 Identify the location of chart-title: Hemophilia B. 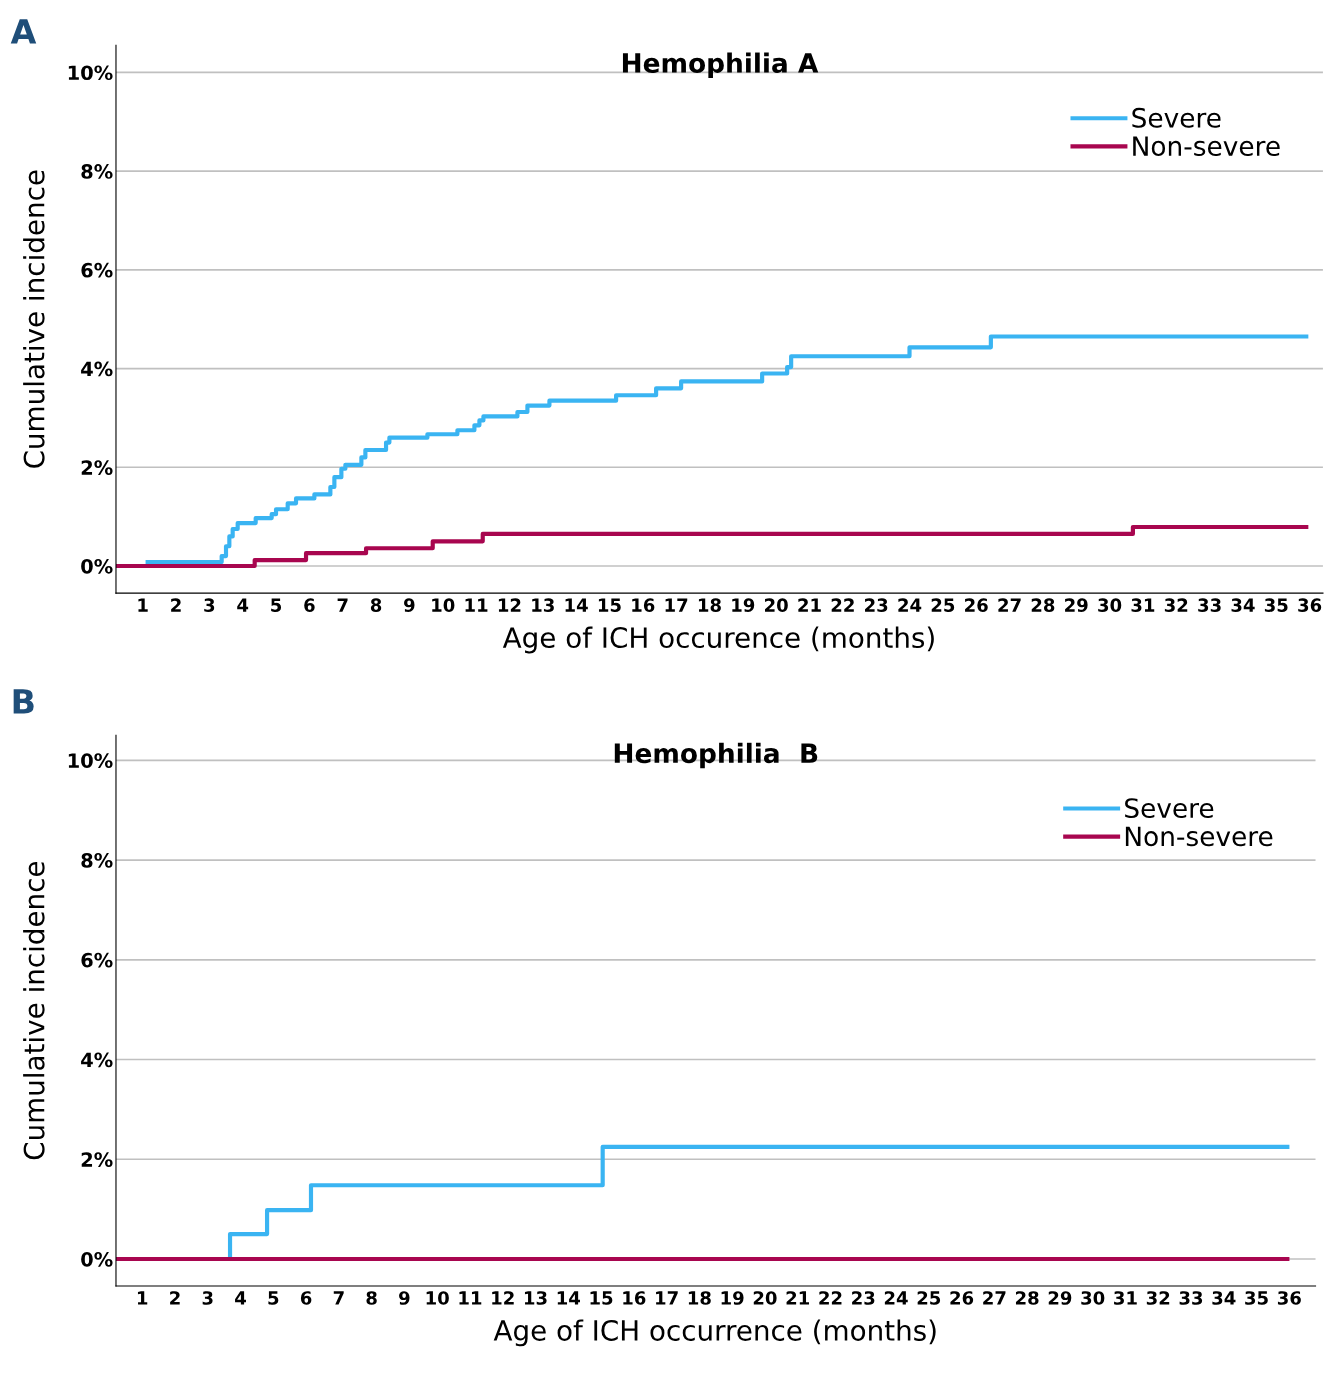
(716, 755).